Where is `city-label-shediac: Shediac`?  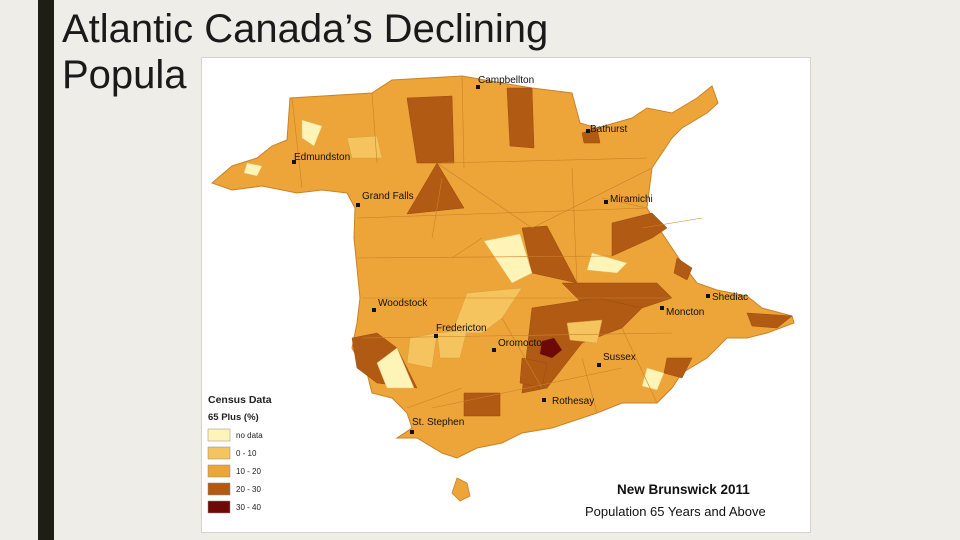 city-label-shediac: Shediac is located at coordinates (730, 297).